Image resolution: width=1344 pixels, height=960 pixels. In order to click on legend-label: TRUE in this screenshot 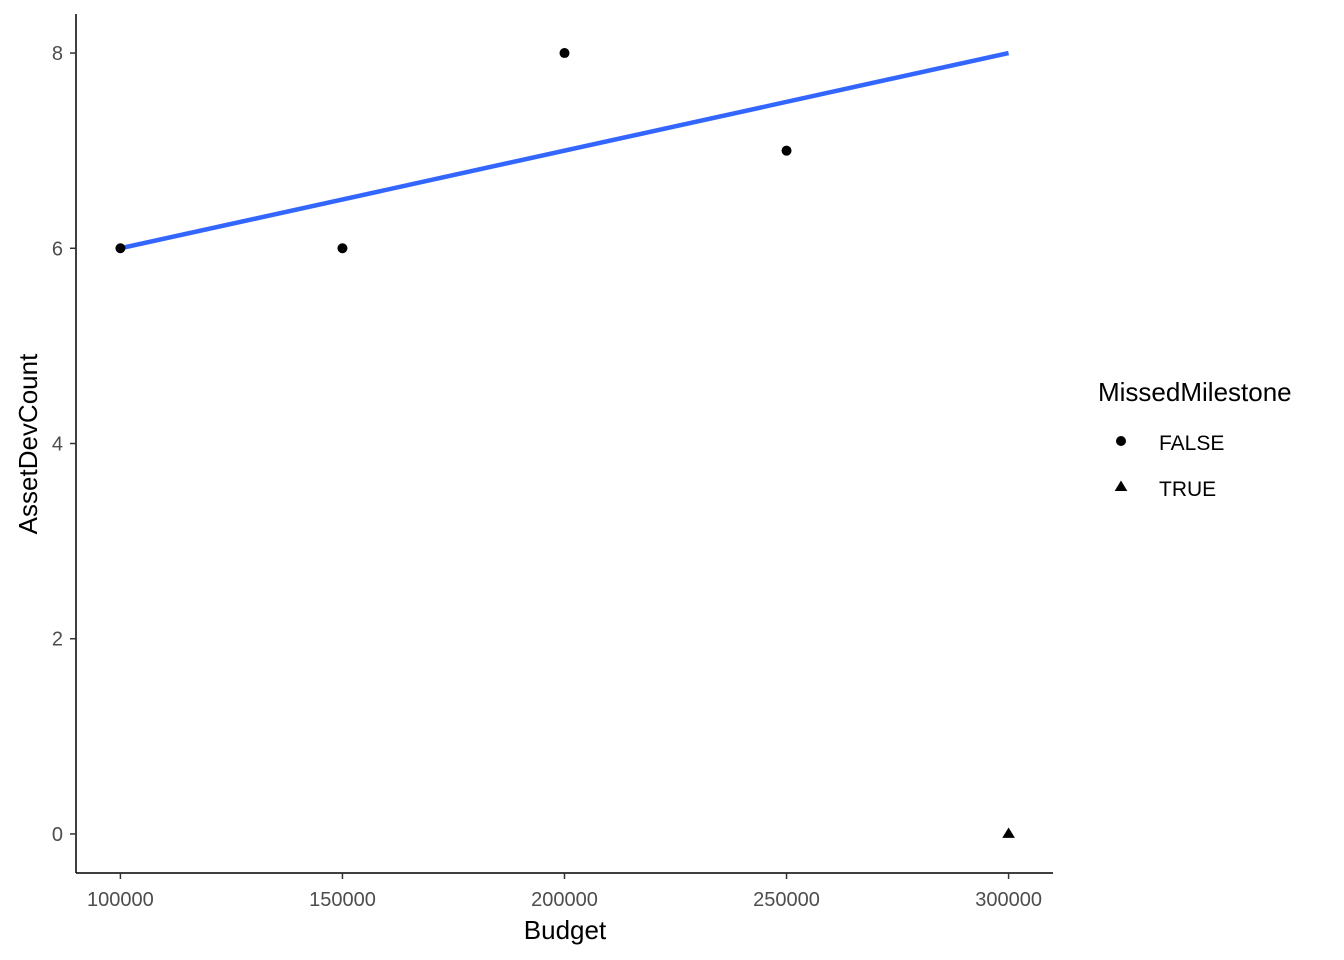, I will do `click(1187, 489)`.